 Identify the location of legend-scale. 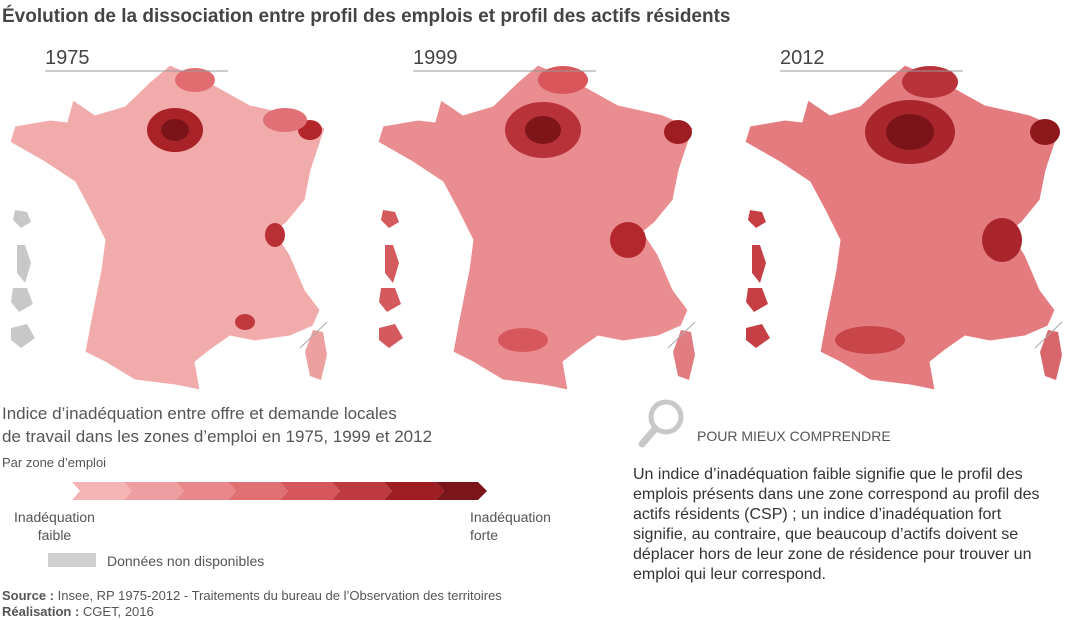
(279, 491).